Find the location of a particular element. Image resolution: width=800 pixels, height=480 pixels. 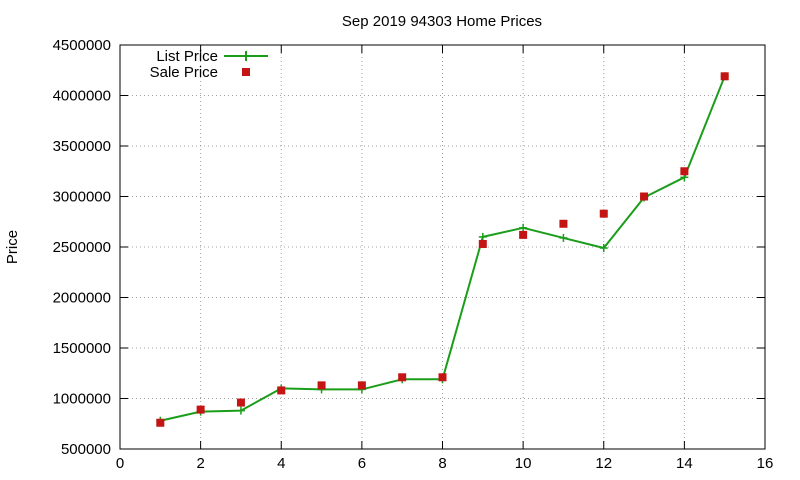

legend-marker-sale-price is located at coordinates (246, 72).